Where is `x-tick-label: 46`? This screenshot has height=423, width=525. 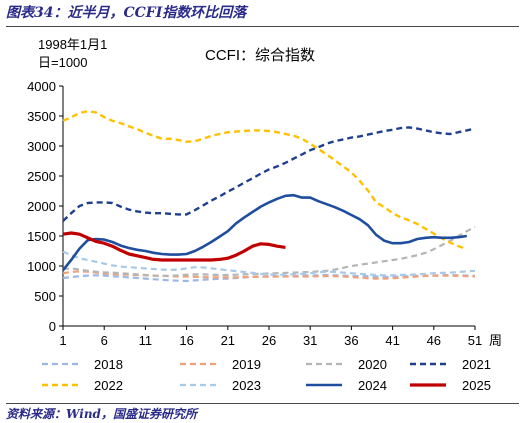 x-tick-label: 46 is located at coordinates (434, 340).